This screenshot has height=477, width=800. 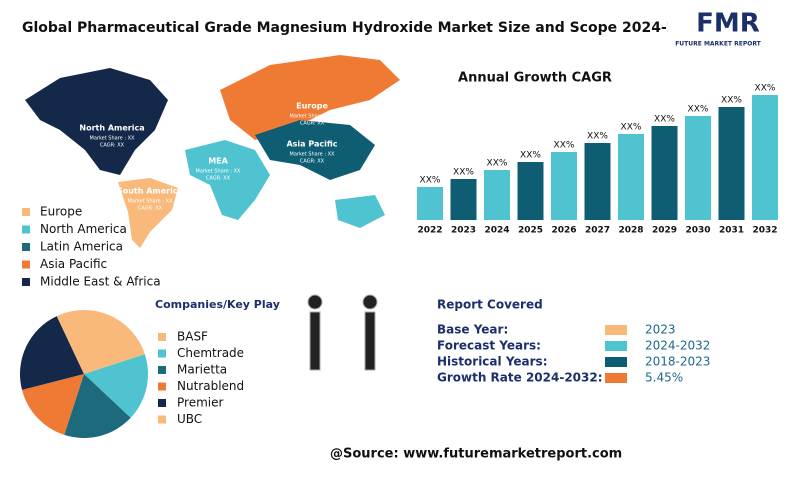 What do you see at coordinates (202, 370) in the screenshot?
I see `legend-label: Marietta` at bounding box center [202, 370].